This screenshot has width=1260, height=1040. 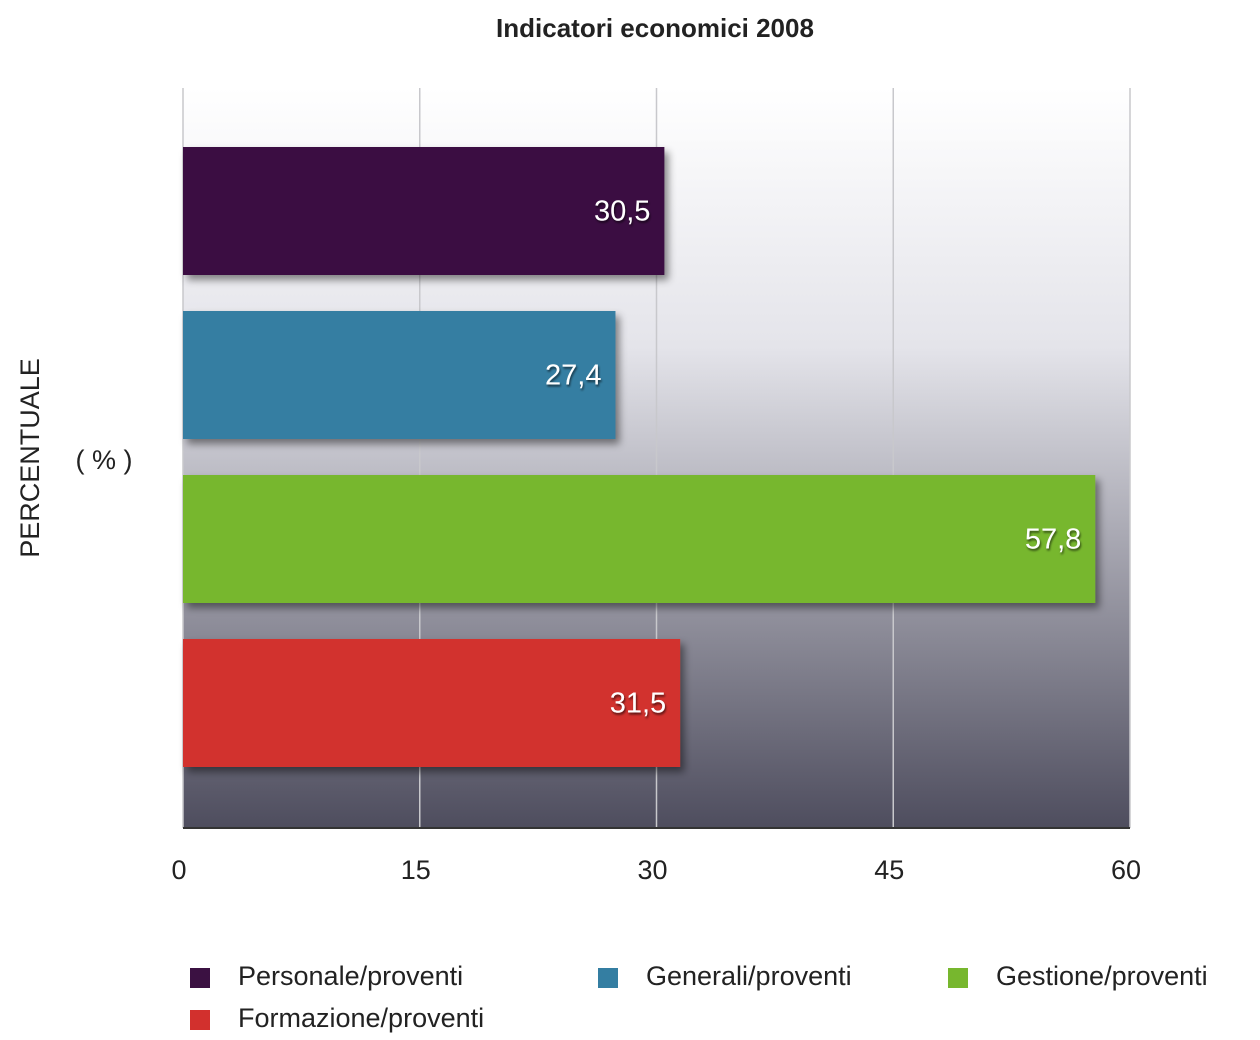 What do you see at coordinates (416, 870) in the screenshot?
I see `x-tick-label: 15` at bounding box center [416, 870].